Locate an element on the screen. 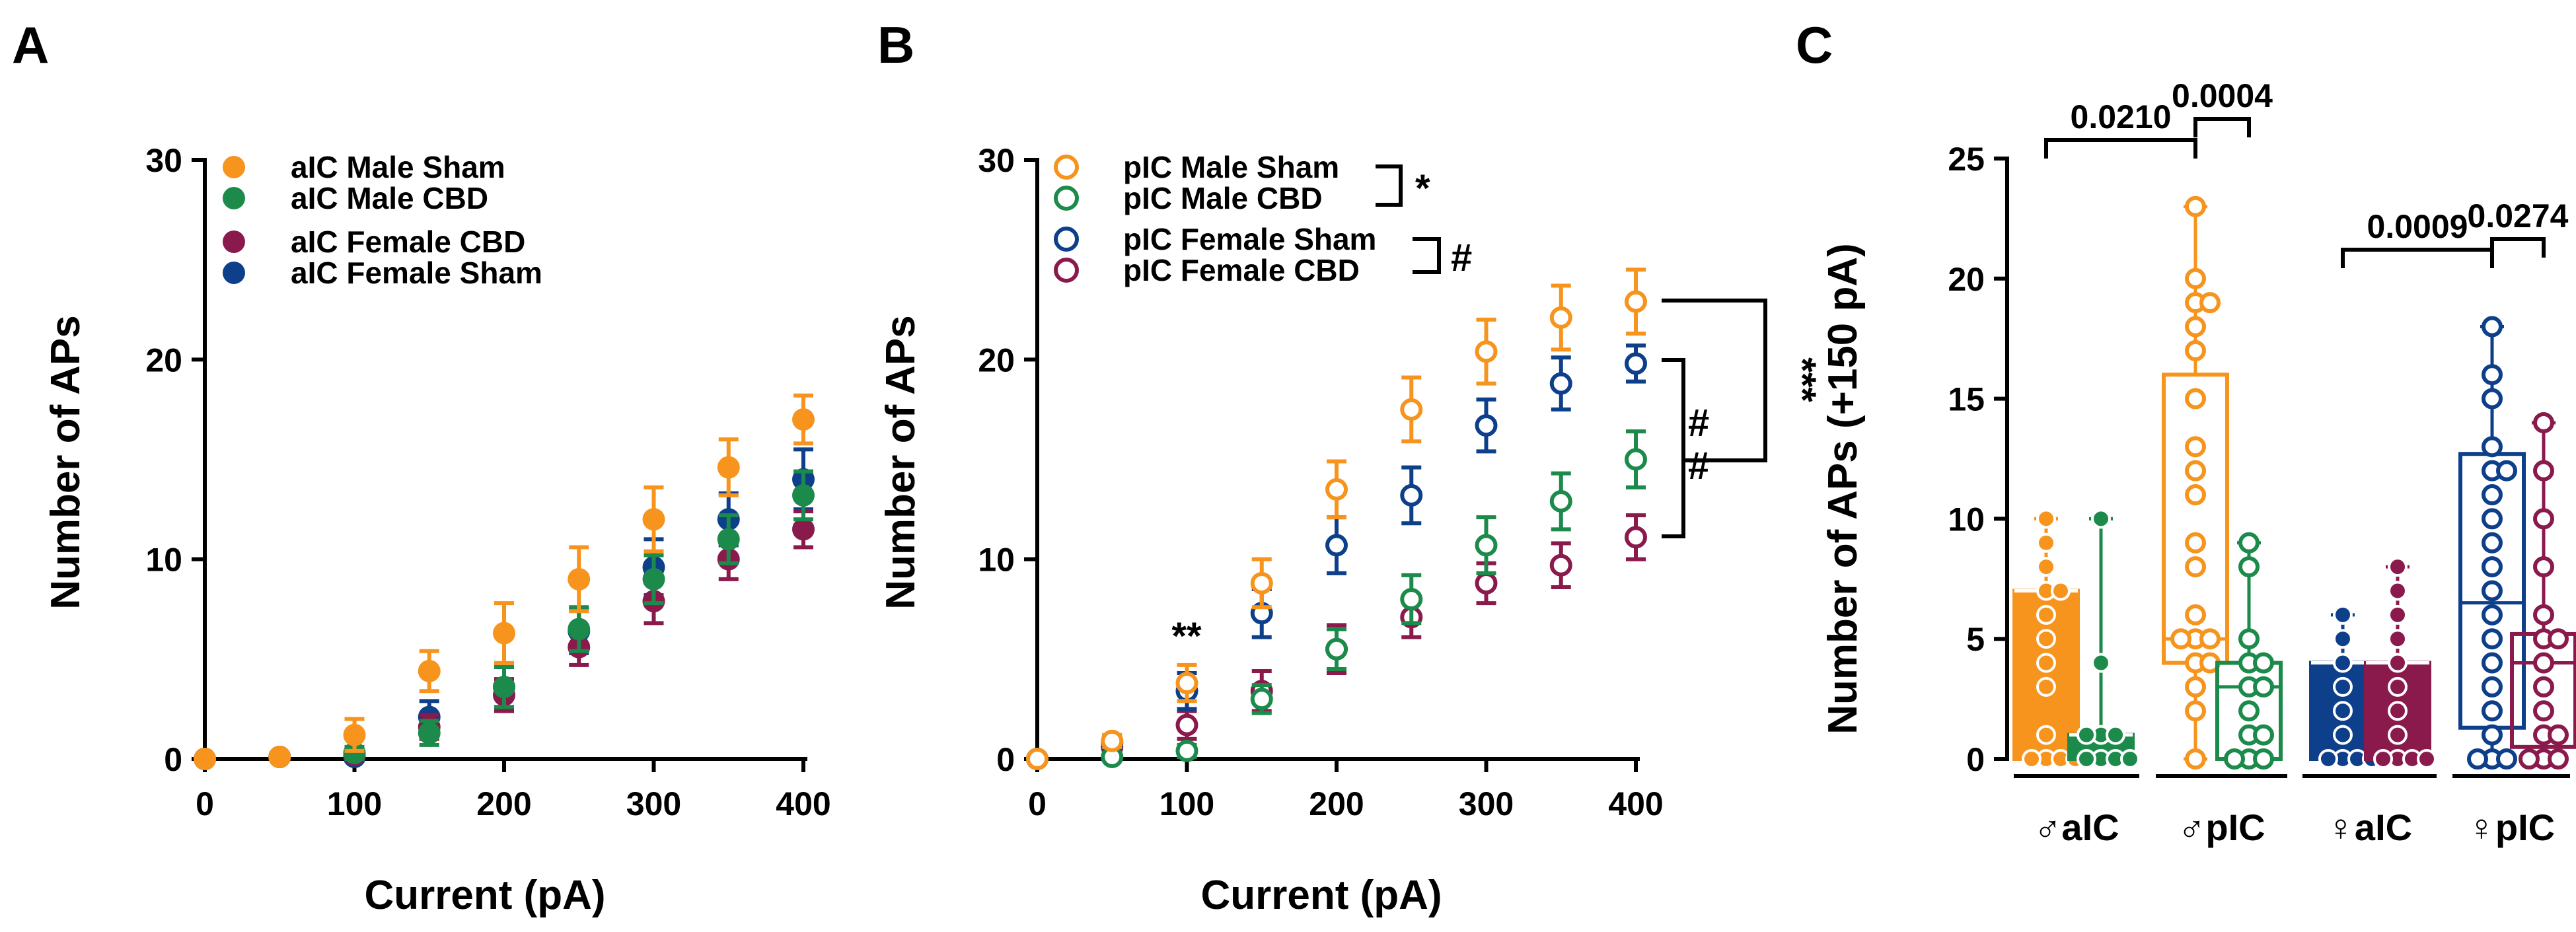 The height and width of the screenshot is (932, 2576). c-y-tick-label: 25 is located at coordinates (1967, 159).